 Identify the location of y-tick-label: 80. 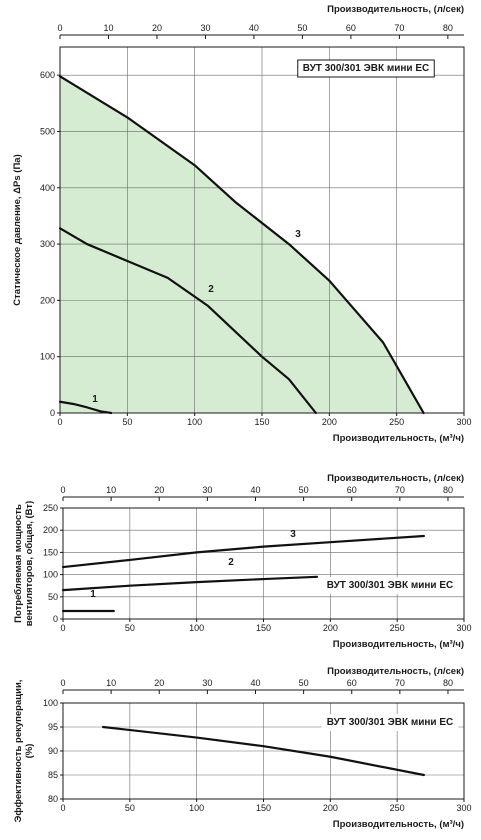
(53, 799).